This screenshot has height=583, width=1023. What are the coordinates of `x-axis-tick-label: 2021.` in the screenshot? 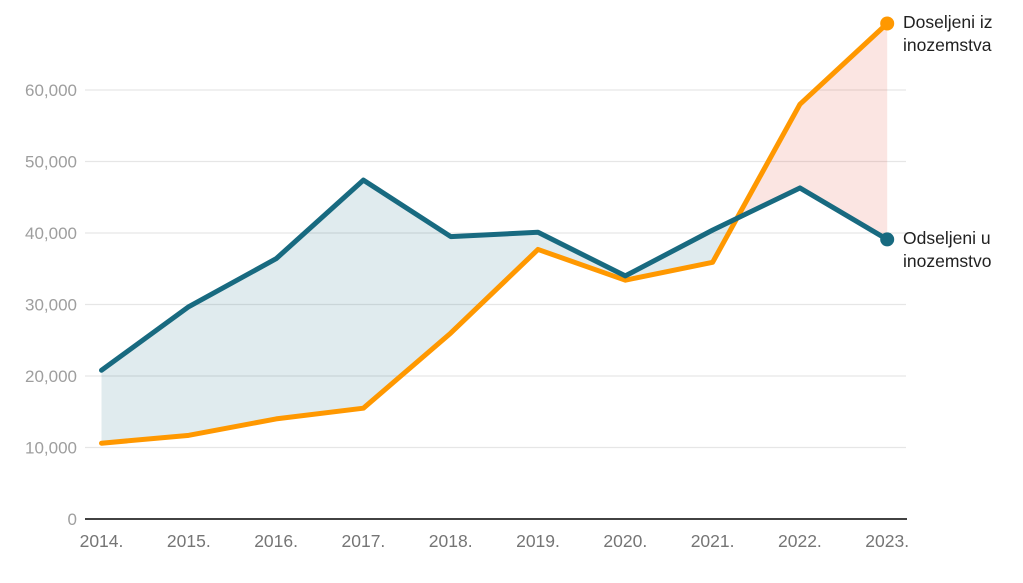 It's located at (713, 541).